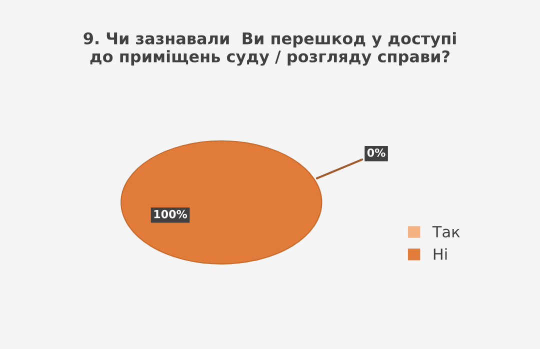 Image resolution: width=540 pixels, height=349 pixels. I want to click on chart-title: 9. Чи зазнавали Ви перешкод у доступі до приміщень суду / розгляду справи?, so click(270, 49).